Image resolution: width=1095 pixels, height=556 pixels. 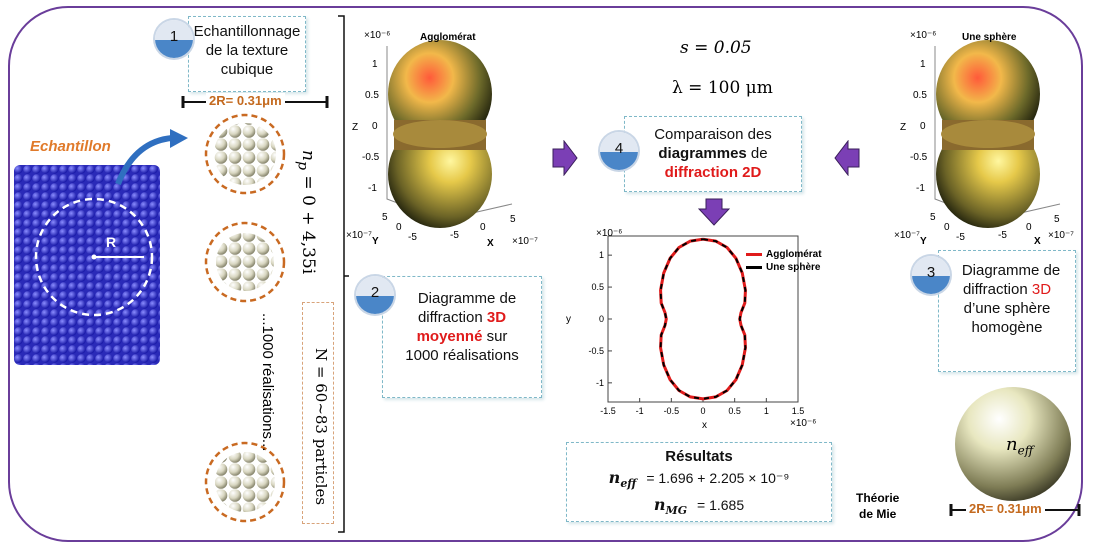 I want to click on plot-left-z-tick-3: -0.5, so click(x=371, y=157).